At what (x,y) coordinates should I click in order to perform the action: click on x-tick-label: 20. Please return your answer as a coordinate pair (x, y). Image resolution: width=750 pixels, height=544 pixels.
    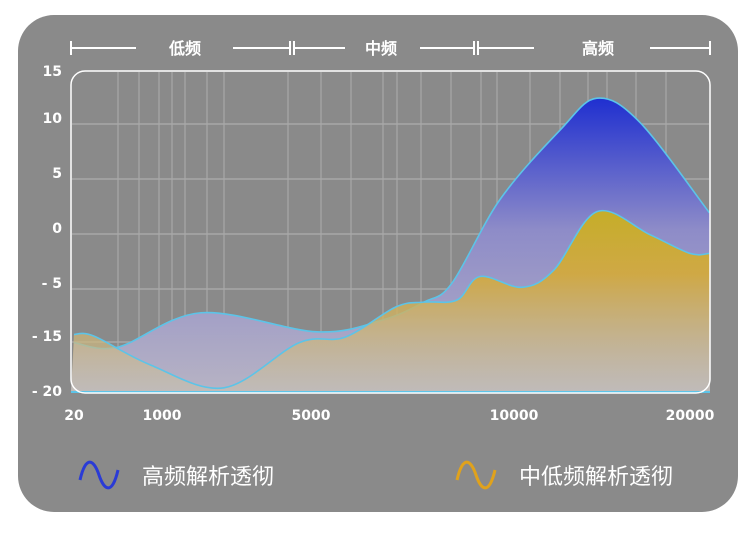
    Looking at the image, I should click on (74, 416).